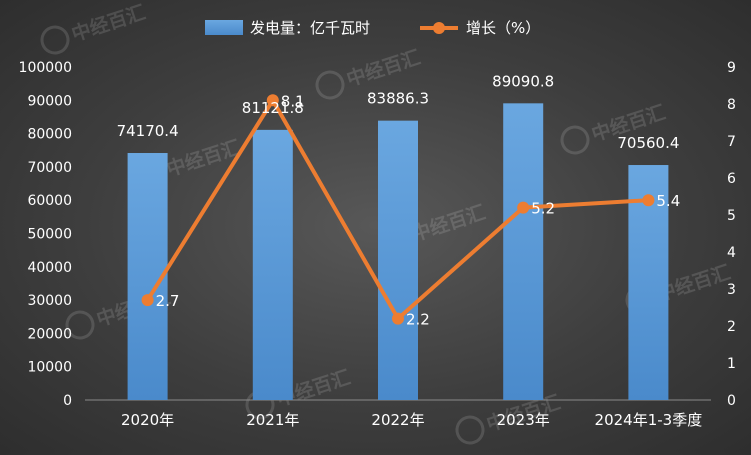  Describe the element at coordinates (398, 99) in the screenshot. I see `bar-value-label: 83886.3` at that location.